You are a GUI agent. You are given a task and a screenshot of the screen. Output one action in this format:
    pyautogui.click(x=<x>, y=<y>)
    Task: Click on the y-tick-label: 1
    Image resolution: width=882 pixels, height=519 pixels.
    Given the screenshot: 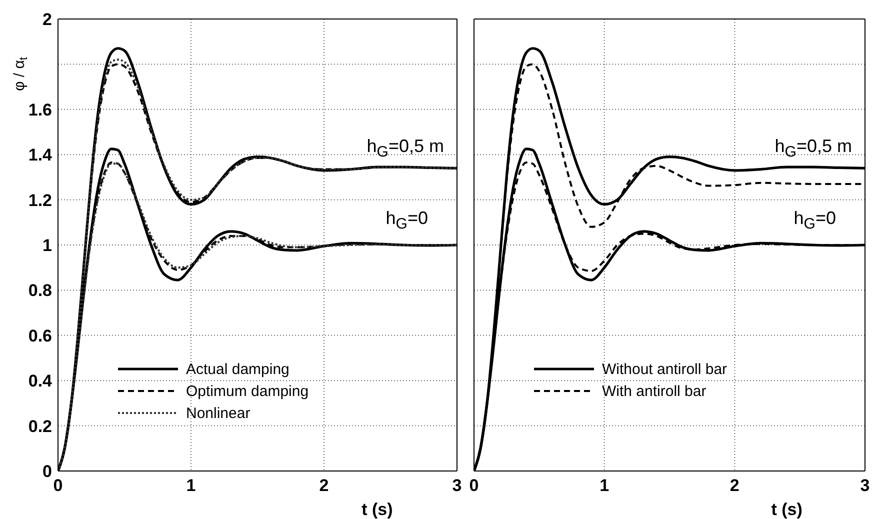 What is the action you would take?
    pyautogui.click(x=47, y=246)
    